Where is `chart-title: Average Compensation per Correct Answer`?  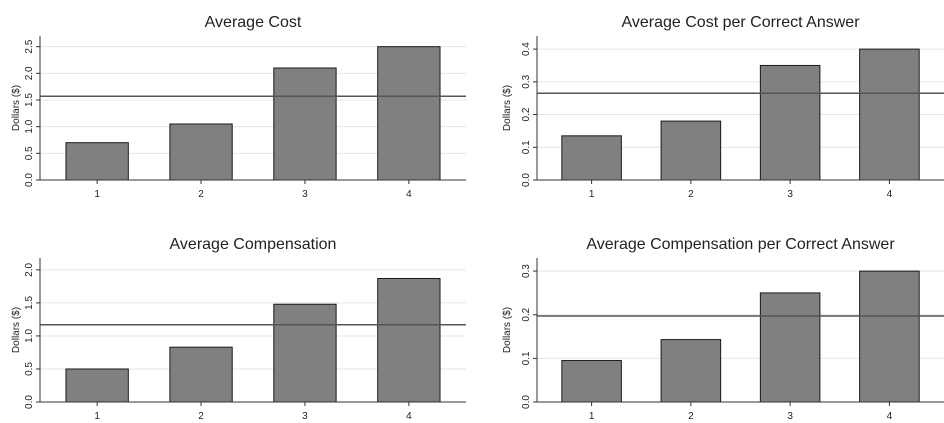
chart-title: Average Compensation per Correct Answer is located at coordinates (740, 244).